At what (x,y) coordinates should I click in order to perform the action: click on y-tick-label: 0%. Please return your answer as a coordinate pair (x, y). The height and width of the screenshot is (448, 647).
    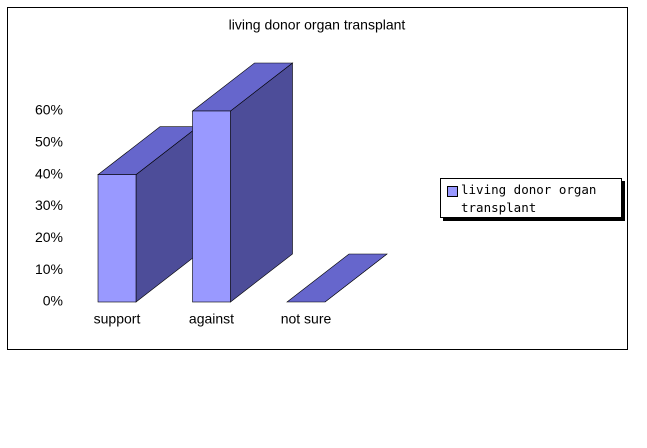
    Looking at the image, I should click on (53, 301).